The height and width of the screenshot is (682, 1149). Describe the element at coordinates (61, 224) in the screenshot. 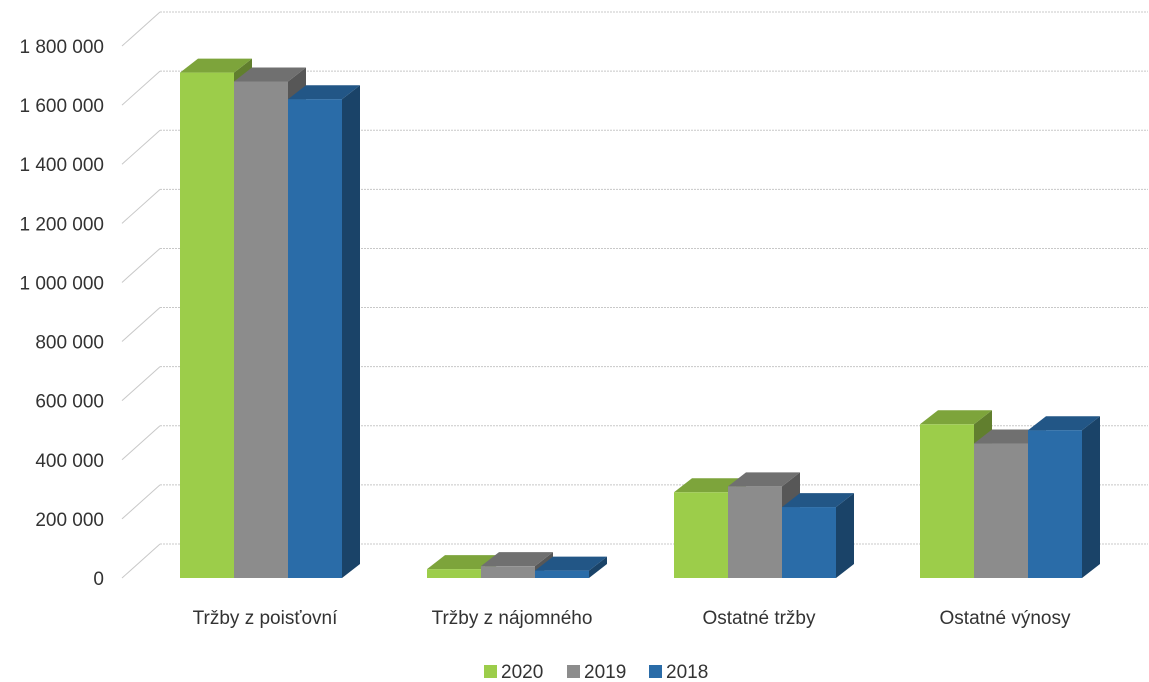

I see `y-tick-label: 1 200 000` at that location.